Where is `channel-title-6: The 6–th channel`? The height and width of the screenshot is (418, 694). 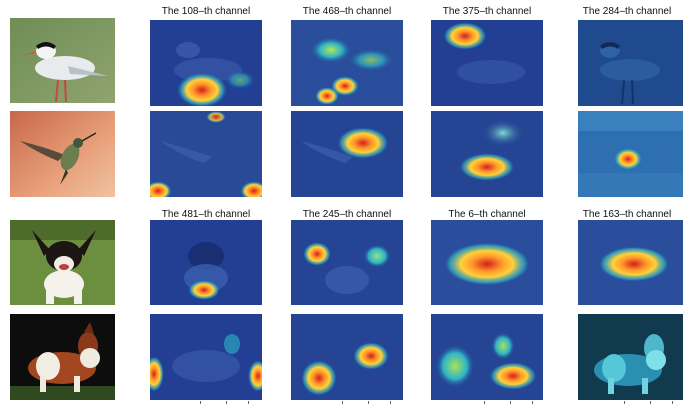 channel-title-6: The 6–th channel is located at coordinates (487, 214).